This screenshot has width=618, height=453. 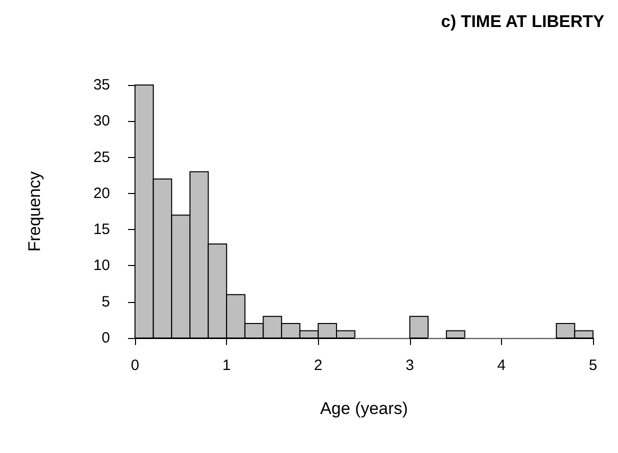 I want to click on x-tick-label: 0, so click(x=135, y=365).